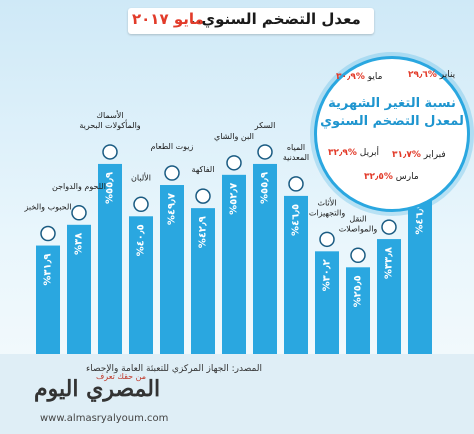 Image resolution: width=474 pixels, height=434 pixels. Describe the element at coordinates (392, 103) in the screenshot. I see `circle-title-line1: نسبة التغير الشهرية` at that location.